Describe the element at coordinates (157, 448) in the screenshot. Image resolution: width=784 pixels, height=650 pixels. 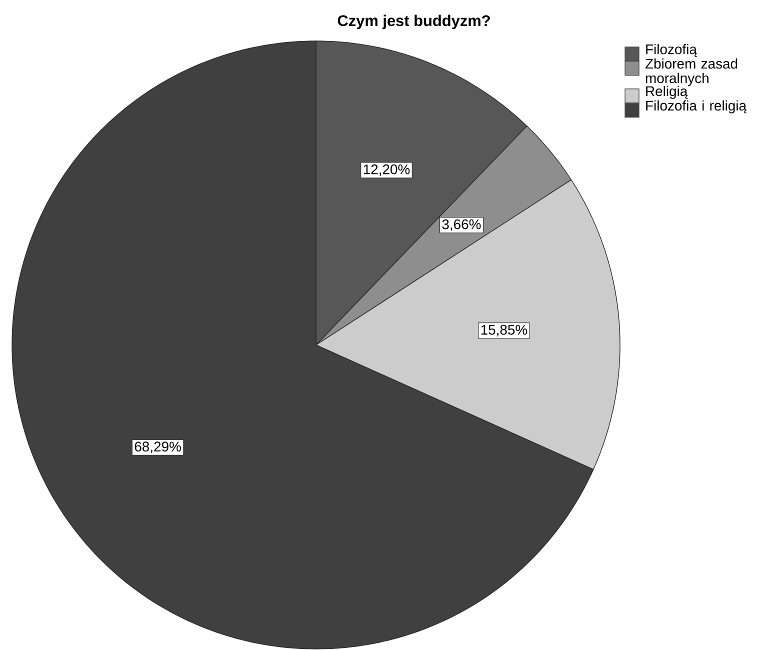
I see `data-label: 68,29%` at that location.